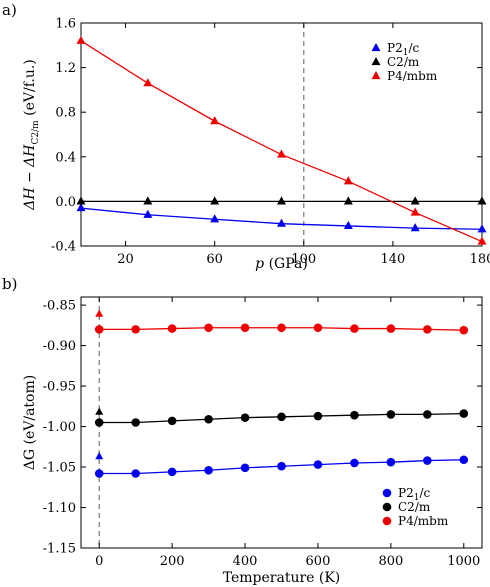 The width and height of the screenshot is (490, 587). Describe the element at coordinates (303, 259) in the screenshot. I see `x-tick-label: 100` at that location.